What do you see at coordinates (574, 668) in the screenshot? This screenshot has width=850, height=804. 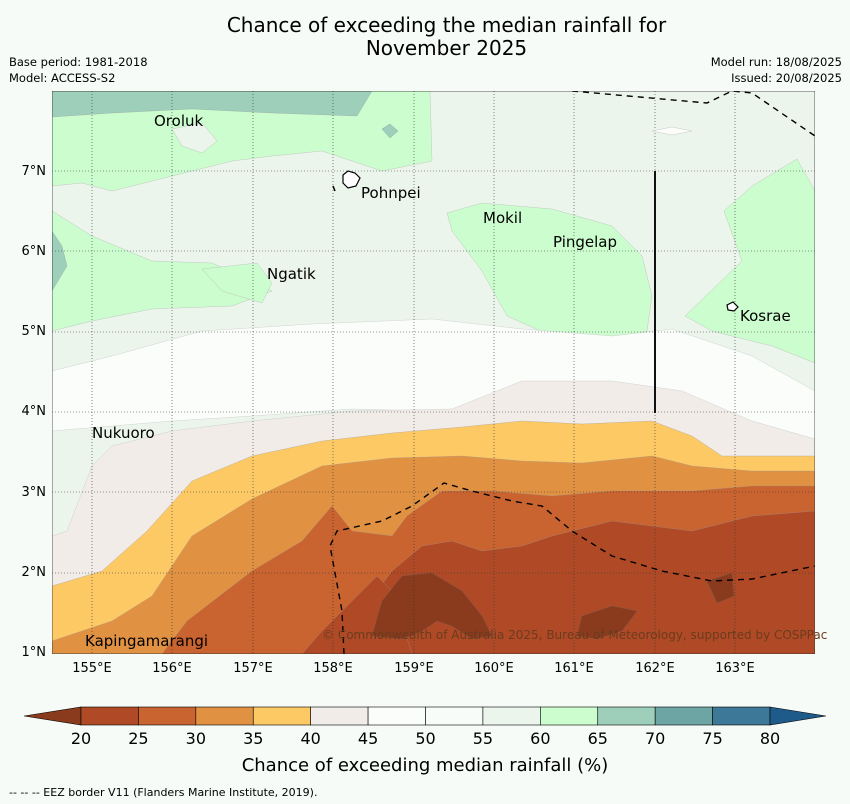 I see `lon-label: 161°E` at bounding box center [574, 668].